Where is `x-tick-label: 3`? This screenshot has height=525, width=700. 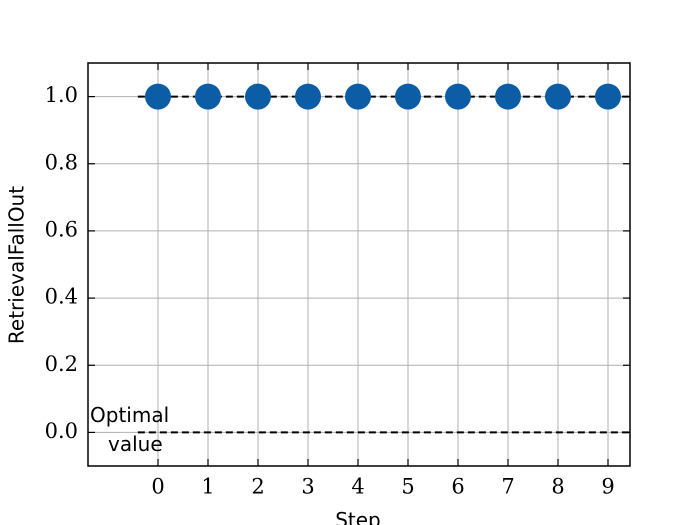
x-tick-label: 3 is located at coordinates (307, 487).